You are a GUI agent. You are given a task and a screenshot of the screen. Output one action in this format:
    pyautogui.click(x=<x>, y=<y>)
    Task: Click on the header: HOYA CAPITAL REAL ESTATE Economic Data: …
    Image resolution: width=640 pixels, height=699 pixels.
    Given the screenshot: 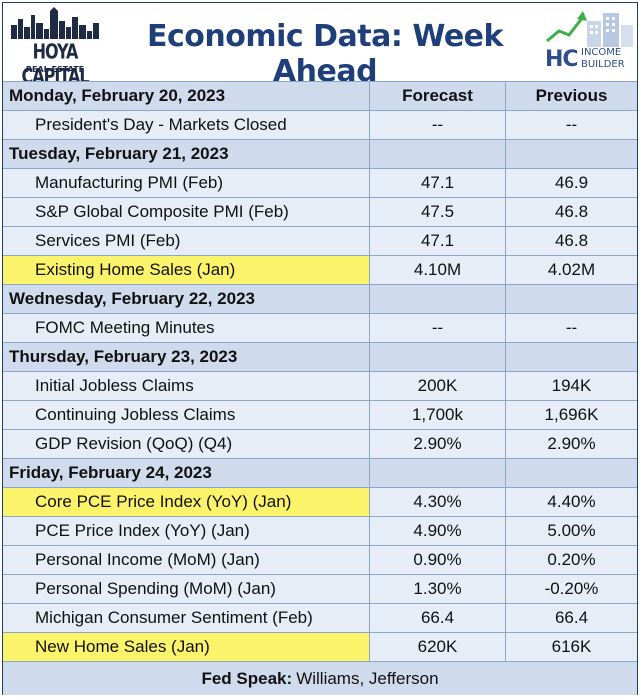 What is the action you would take?
    pyautogui.click(x=320, y=46)
    